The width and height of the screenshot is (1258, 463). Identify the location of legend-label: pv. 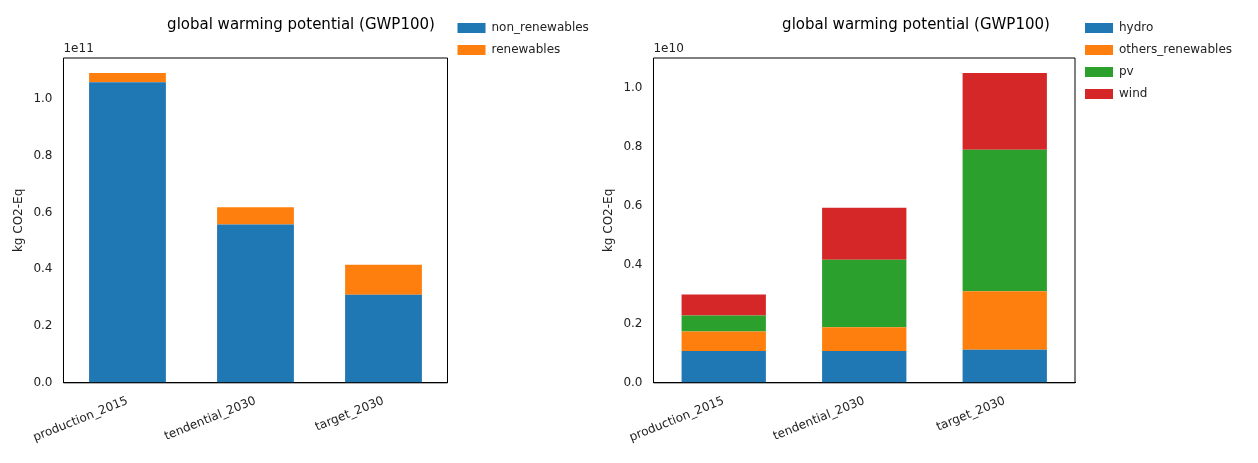
(1126, 71).